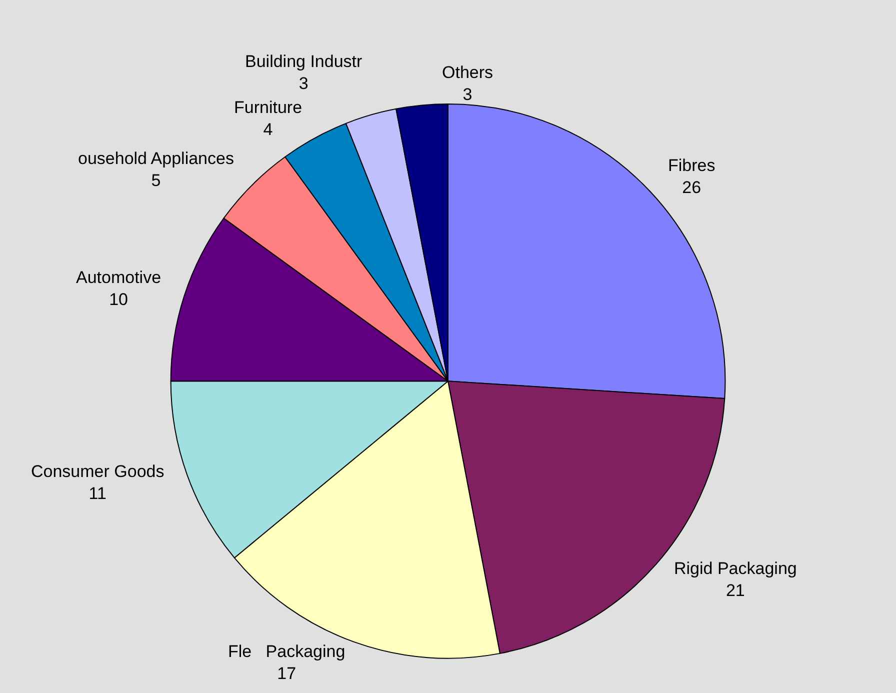  What do you see at coordinates (692, 188) in the screenshot?
I see `data-label: 26` at bounding box center [692, 188].